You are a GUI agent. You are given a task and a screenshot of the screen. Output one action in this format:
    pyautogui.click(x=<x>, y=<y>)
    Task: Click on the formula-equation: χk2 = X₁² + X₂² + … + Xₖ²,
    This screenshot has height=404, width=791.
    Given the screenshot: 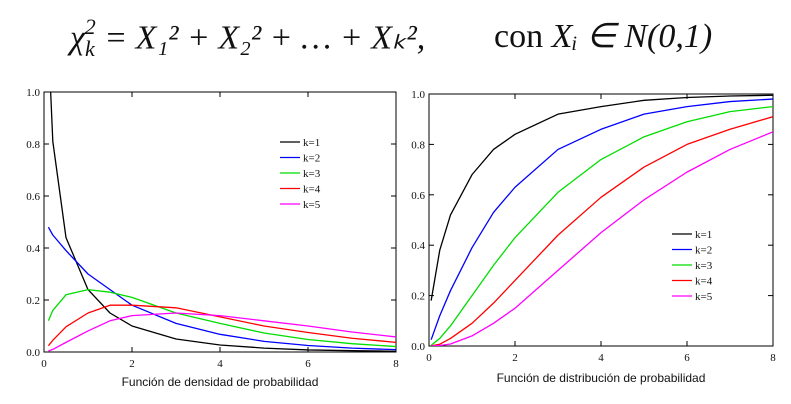 What is the action you would take?
    pyautogui.click(x=248, y=38)
    